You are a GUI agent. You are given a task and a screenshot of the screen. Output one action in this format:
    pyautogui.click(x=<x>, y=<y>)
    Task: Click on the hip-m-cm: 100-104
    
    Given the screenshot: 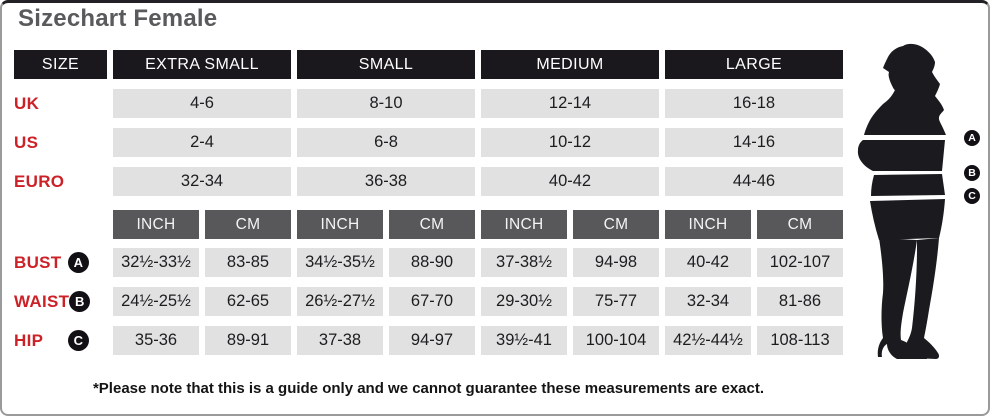 What is the action you would take?
    pyautogui.click(x=616, y=340)
    